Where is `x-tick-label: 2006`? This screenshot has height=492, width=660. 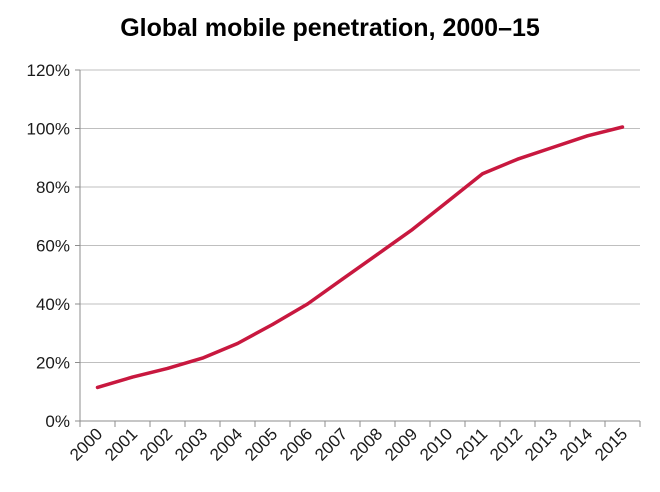
x-tick-label: 2006 is located at coordinates (296, 444).